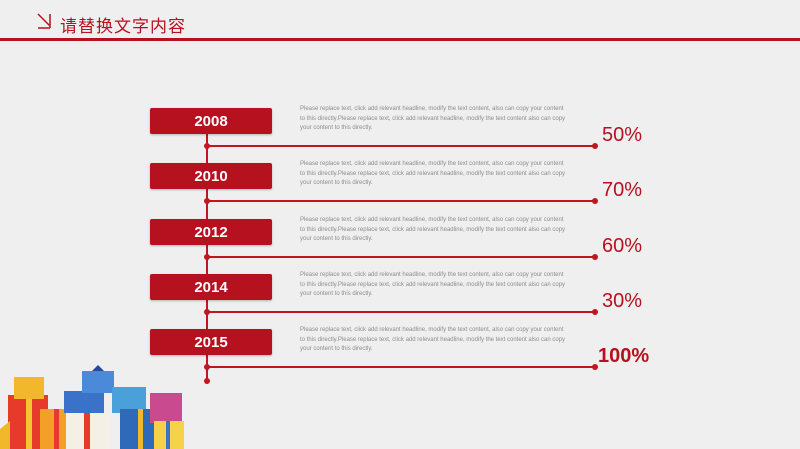  What do you see at coordinates (123, 26) in the screenshot?
I see `slide-title: 请替换文字内容` at bounding box center [123, 26].